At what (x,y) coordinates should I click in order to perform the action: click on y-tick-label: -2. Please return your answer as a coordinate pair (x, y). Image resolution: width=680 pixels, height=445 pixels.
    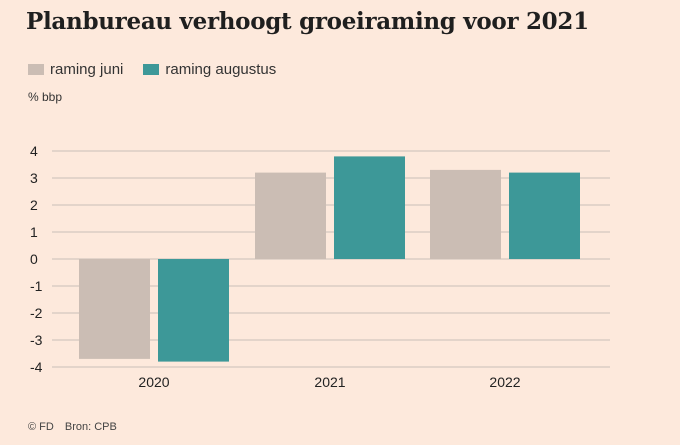
    Looking at the image, I should click on (36, 313).